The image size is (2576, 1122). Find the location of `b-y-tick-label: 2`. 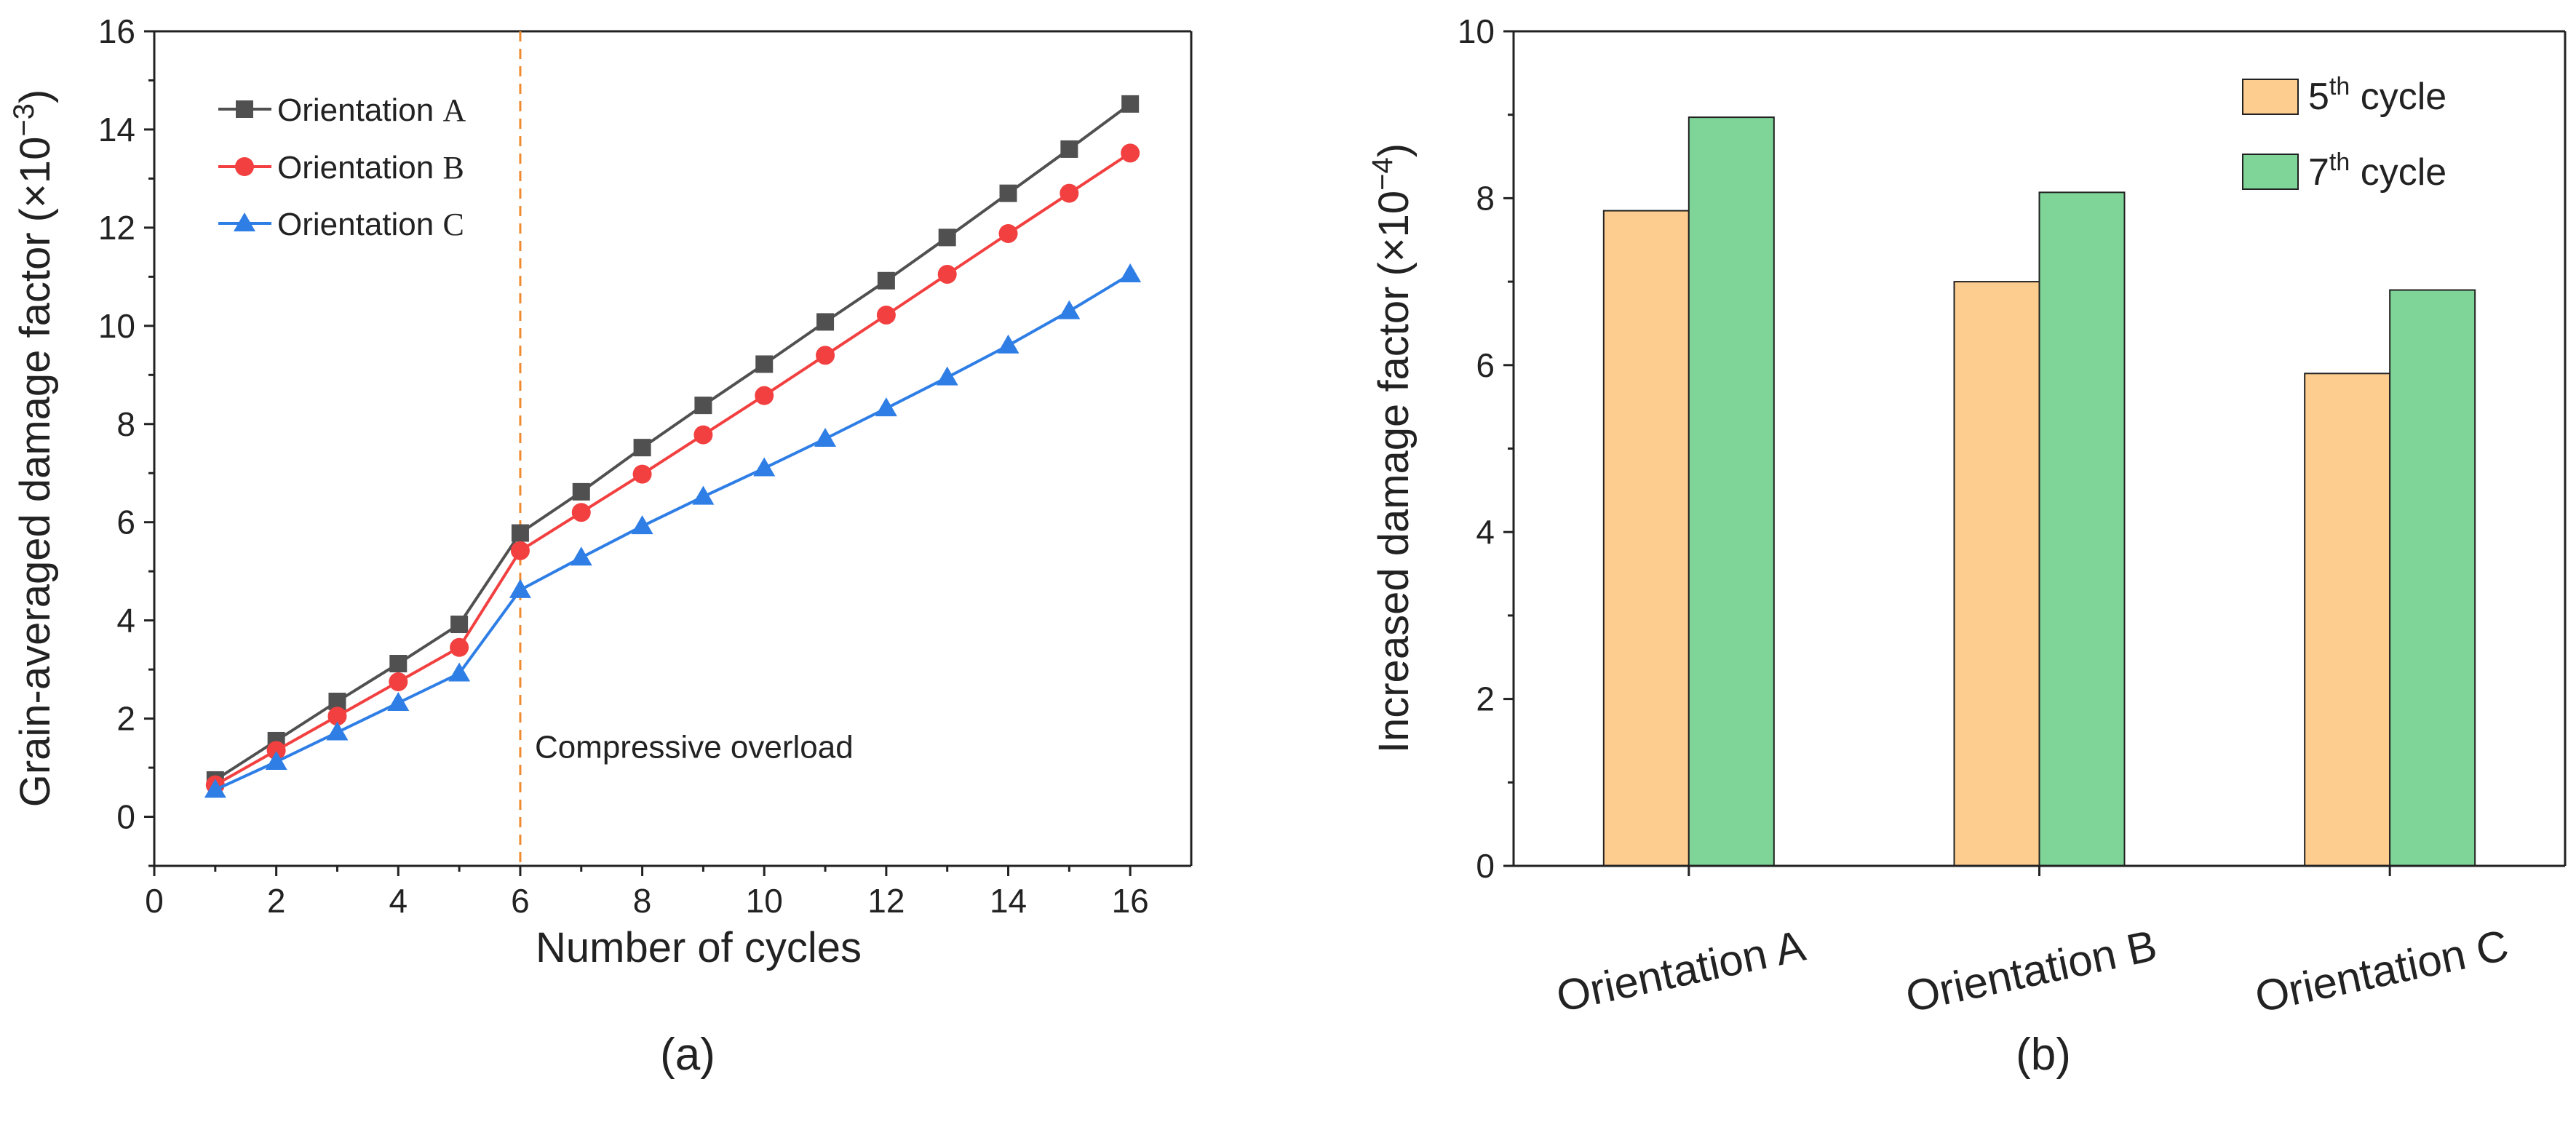

b-y-tick-label: 2 is located at coordinates (1485, 699).